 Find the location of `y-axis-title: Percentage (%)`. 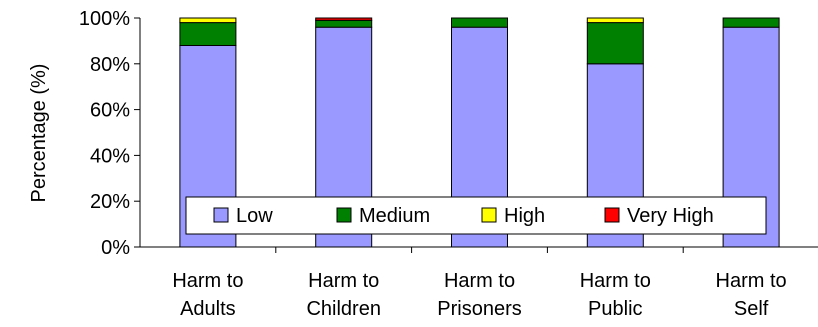

y-axis-title: Percentage (%) is located at coordinates (39, 133).